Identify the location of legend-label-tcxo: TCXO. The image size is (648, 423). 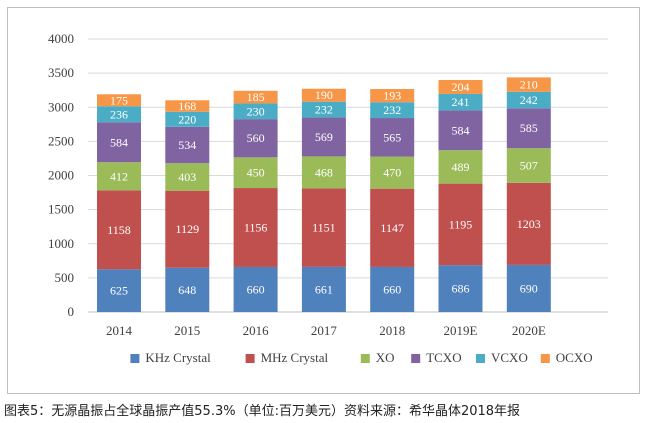
(443, 357).